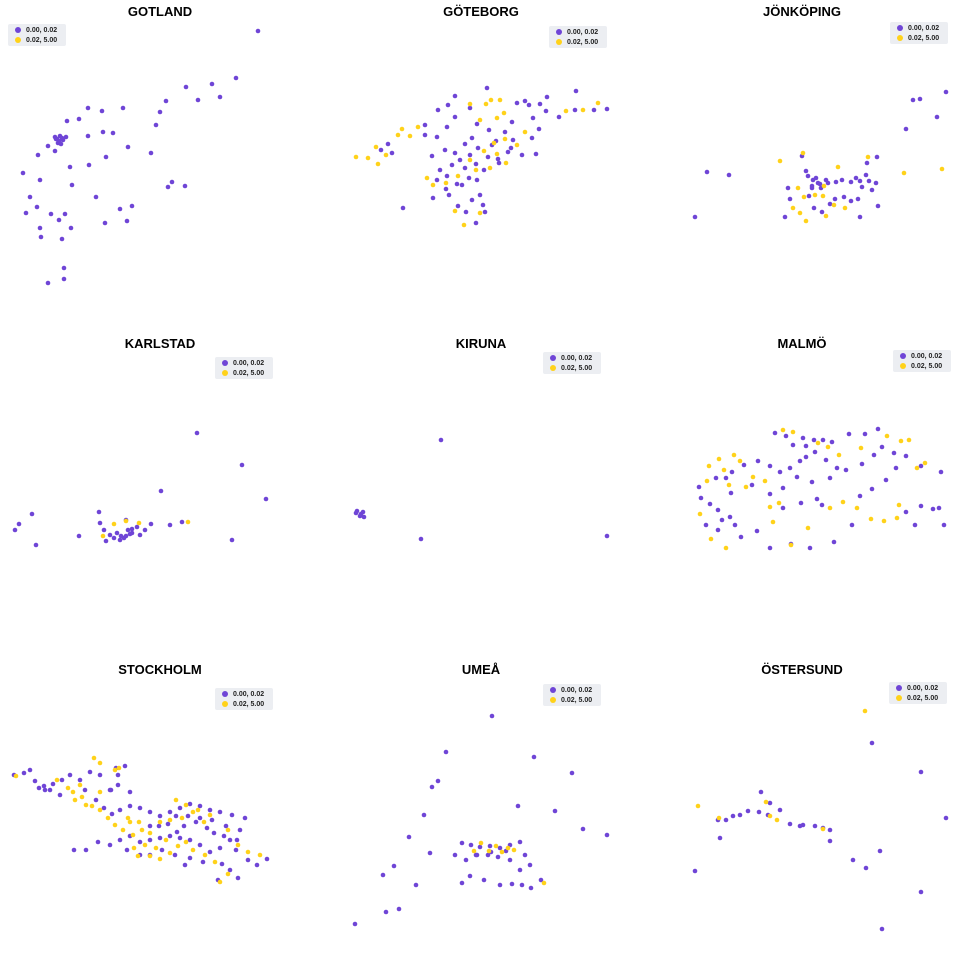  What do you see at coordinates (802, 343) in the screenshot?
I see `panel-title: MALMÖ` at bounding box center [802, 343].